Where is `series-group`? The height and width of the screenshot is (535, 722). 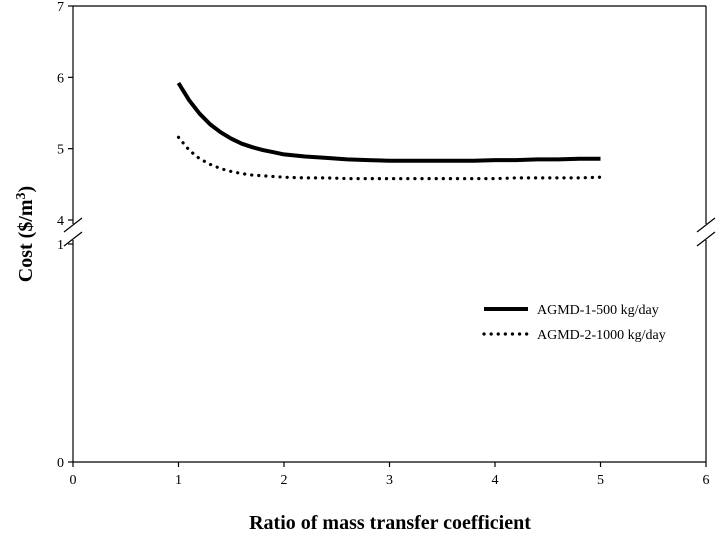
series-group is located at coordinates (389, 131).